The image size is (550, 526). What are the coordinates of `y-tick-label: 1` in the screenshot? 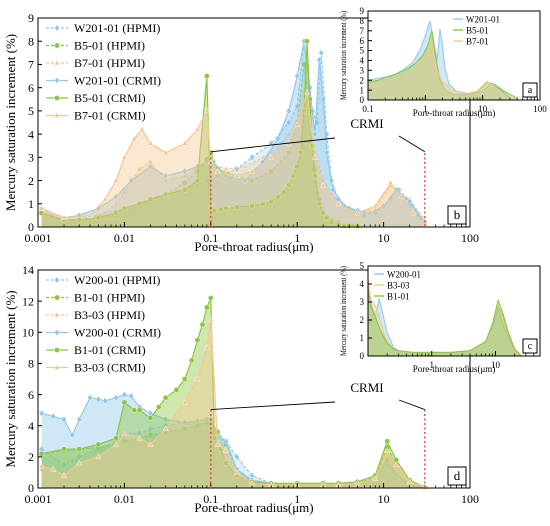 It's located at (362, 338).